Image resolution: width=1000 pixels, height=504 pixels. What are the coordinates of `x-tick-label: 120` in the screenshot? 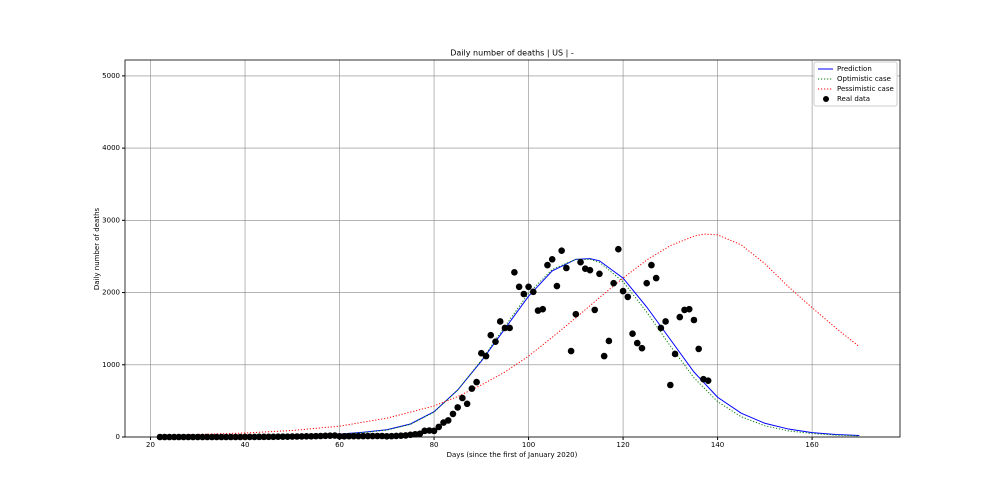 It's located at (622, 445).